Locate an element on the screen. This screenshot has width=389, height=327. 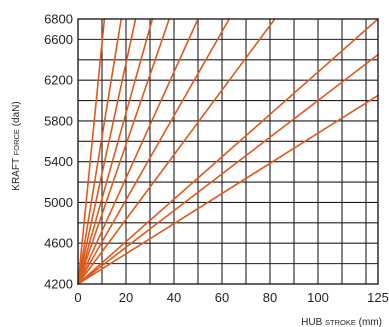
x-tick-label: 0 is located at coordinates (77, 297).